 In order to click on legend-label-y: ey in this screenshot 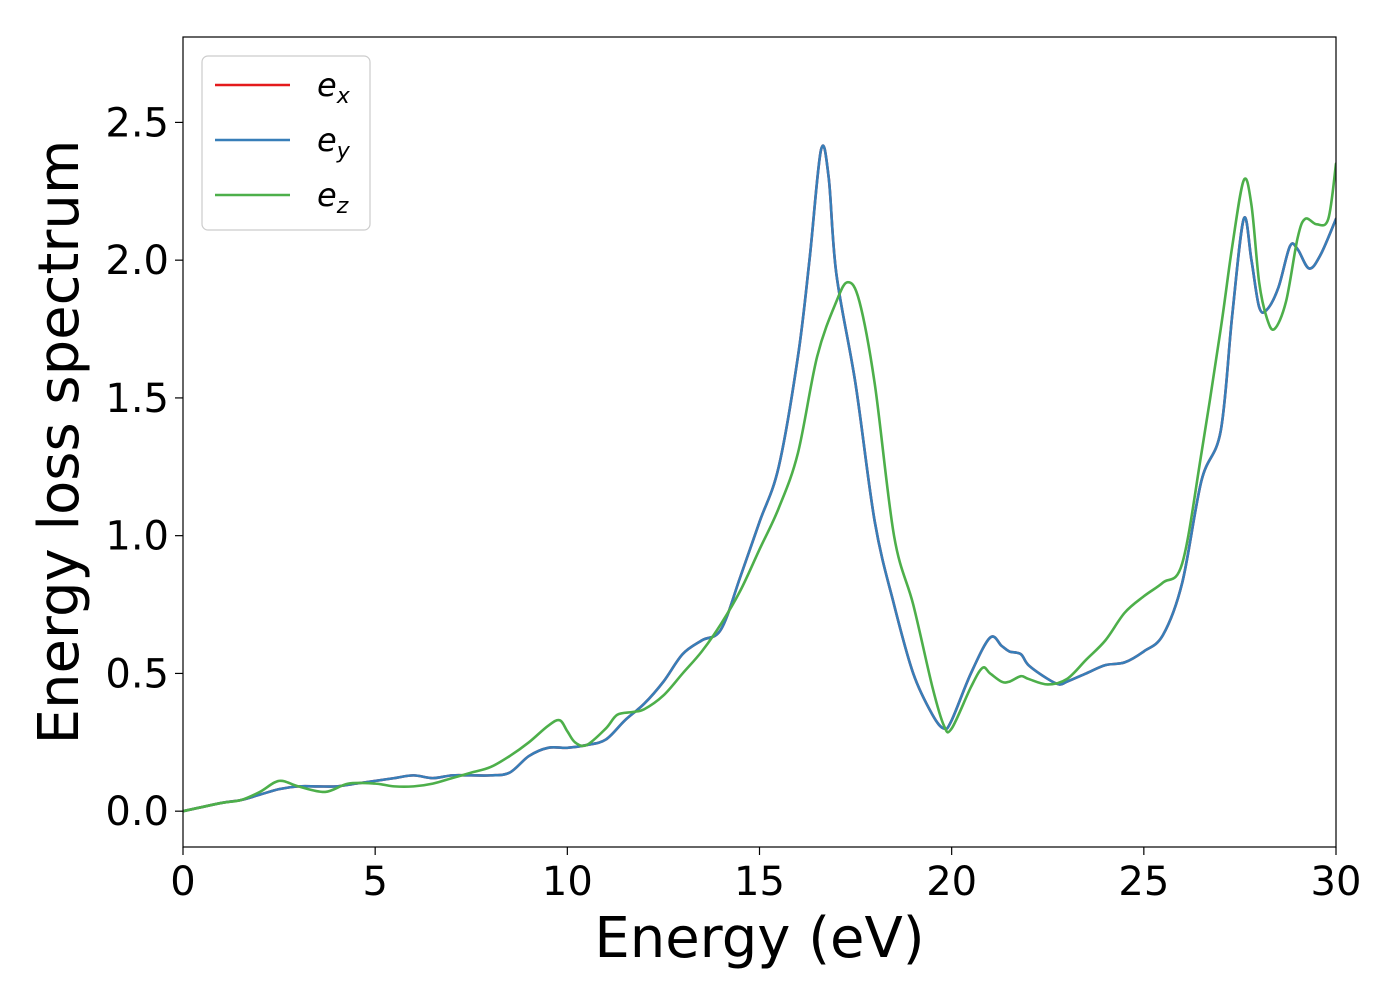, I will do `click(334, 142)`.